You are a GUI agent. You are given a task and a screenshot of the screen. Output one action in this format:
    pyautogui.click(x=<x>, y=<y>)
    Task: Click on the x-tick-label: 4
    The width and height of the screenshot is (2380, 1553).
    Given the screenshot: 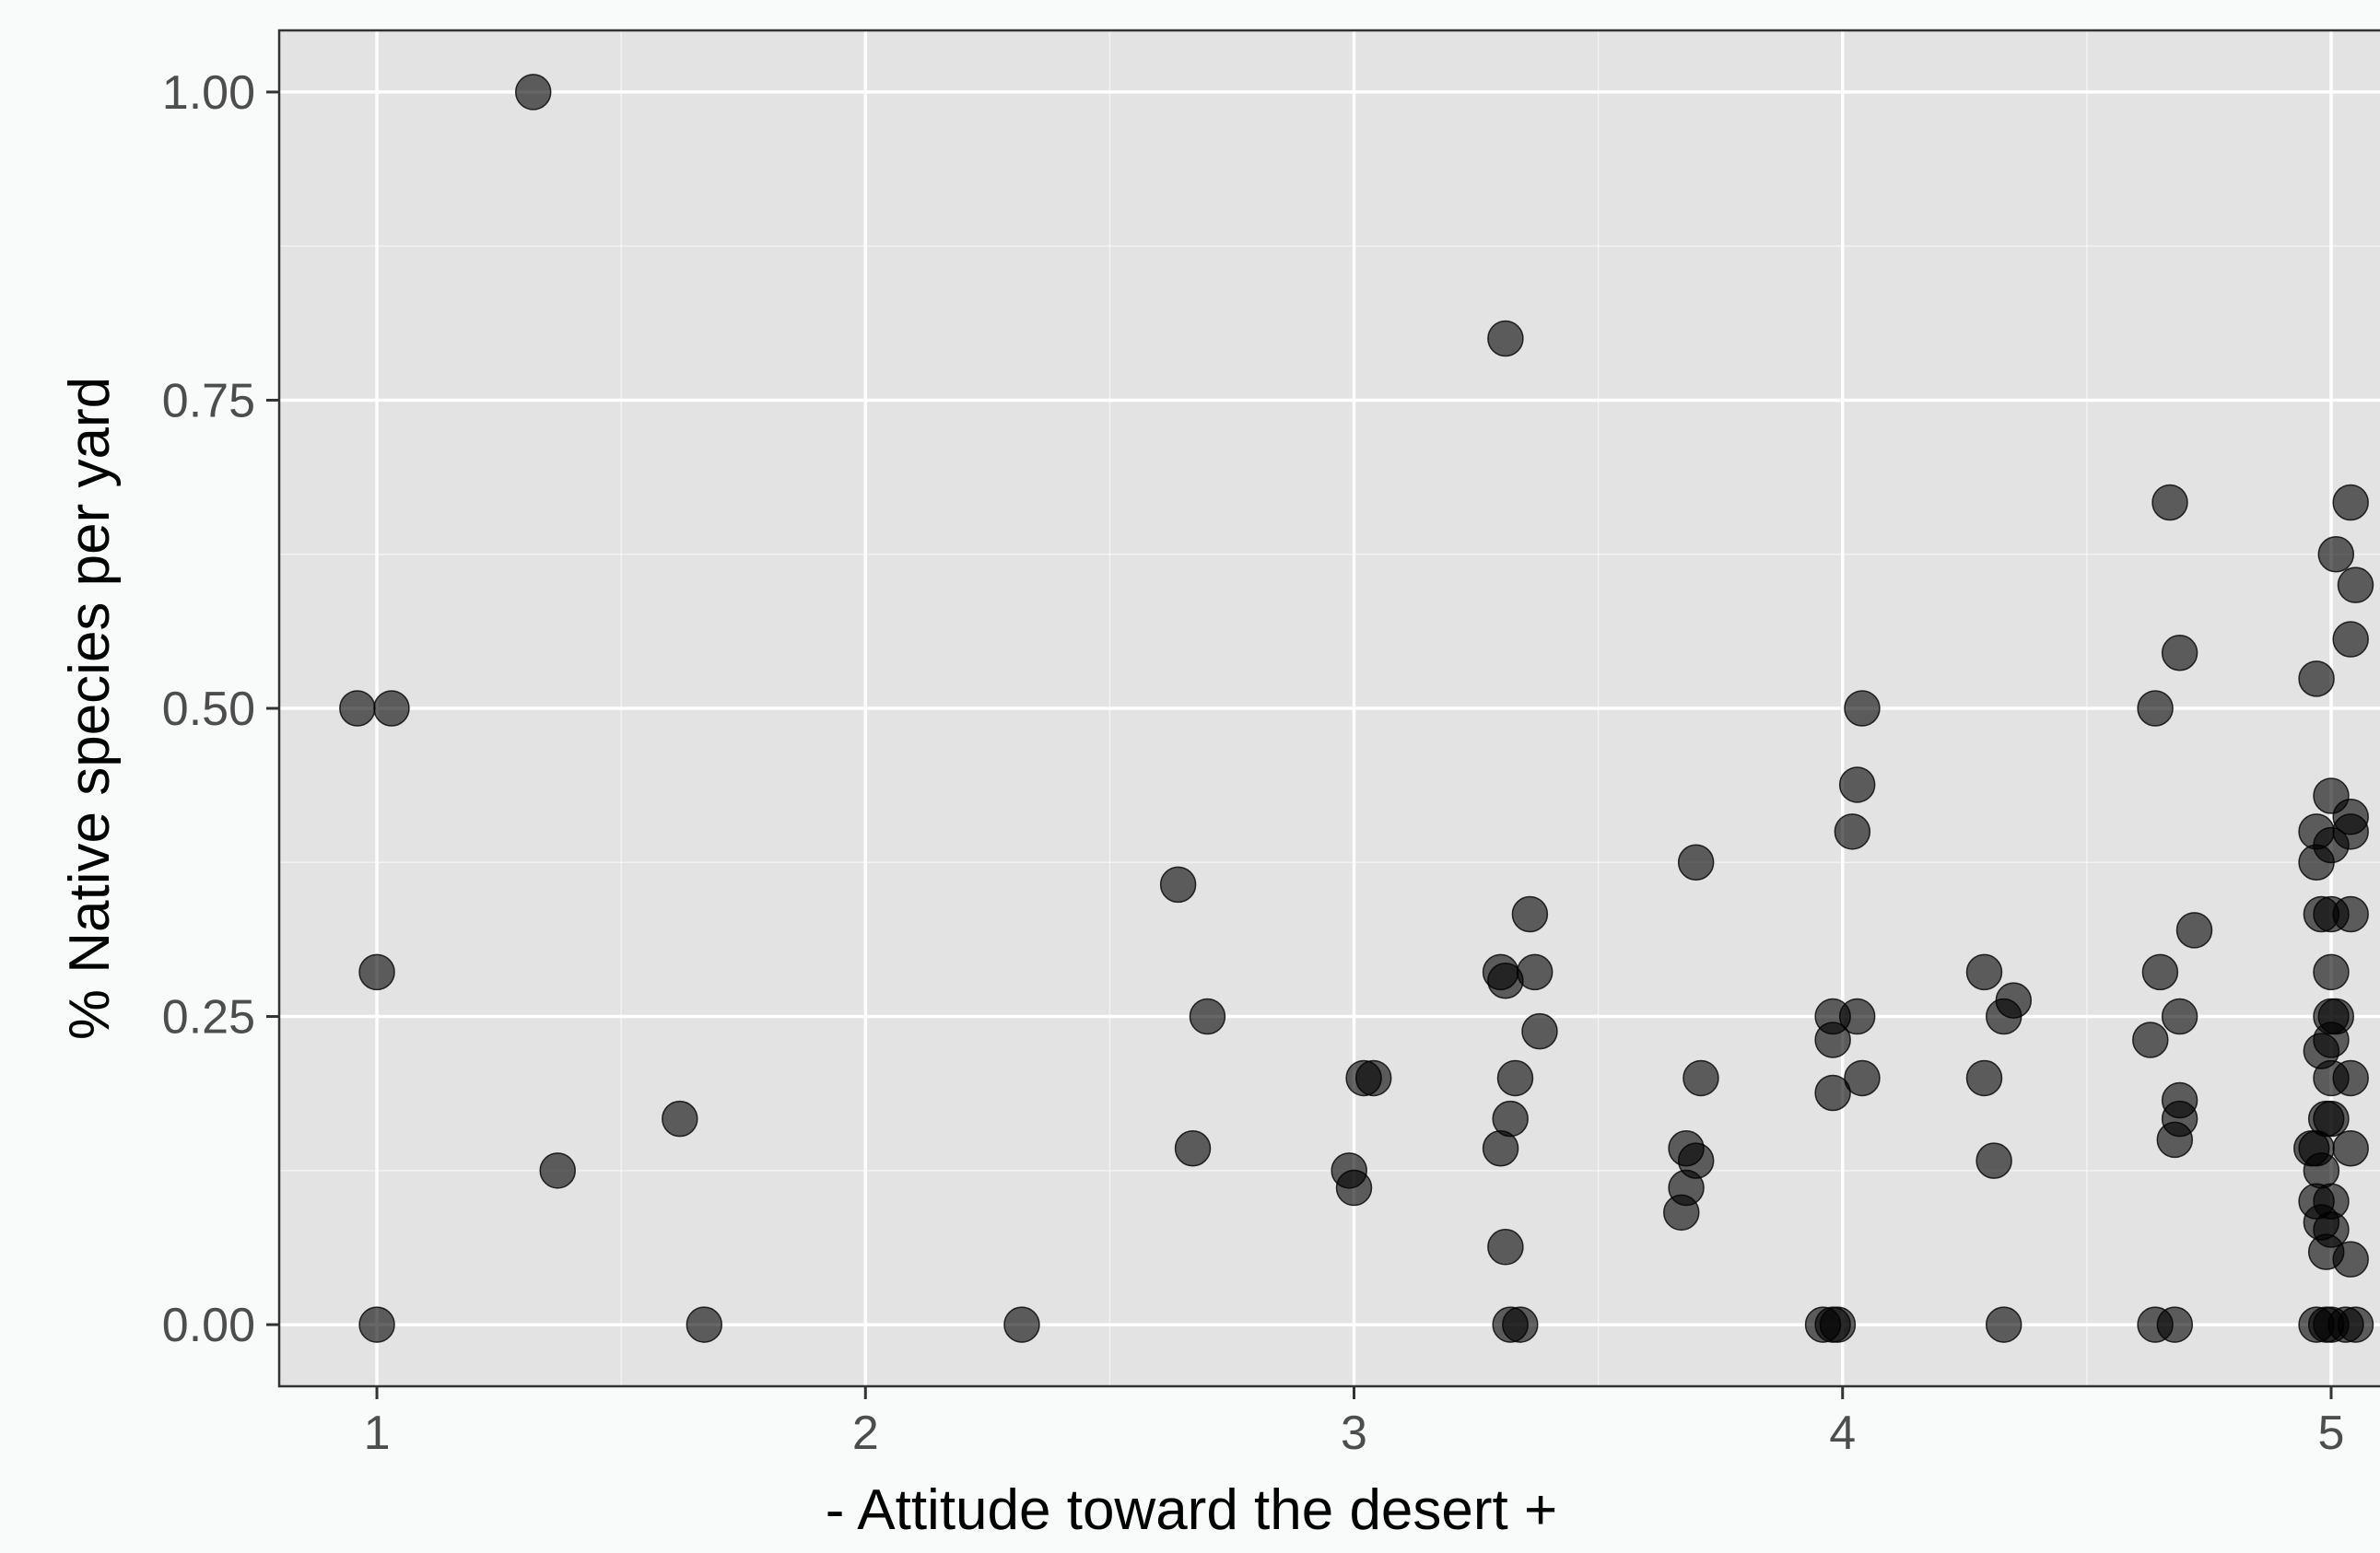 What is the action you would take?
    pyautogui.click(x=1842, y=1433)
    